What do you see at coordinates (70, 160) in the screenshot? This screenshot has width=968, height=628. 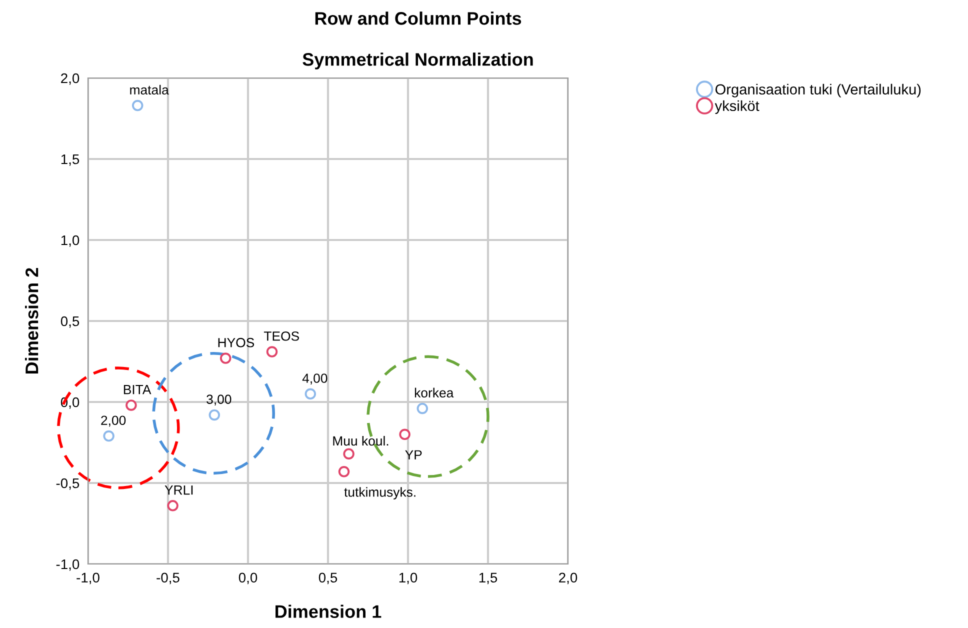 I see `y-tick-label: 1,5` at bounding box center [70, 160].